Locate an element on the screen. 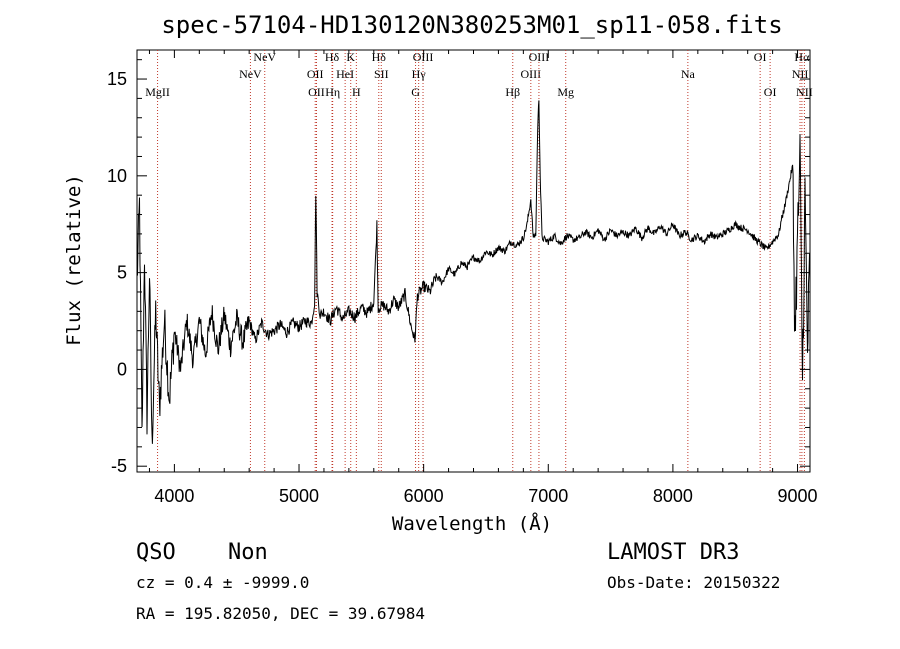  spectral-line-label: NII is located at coordinates (804, 92).